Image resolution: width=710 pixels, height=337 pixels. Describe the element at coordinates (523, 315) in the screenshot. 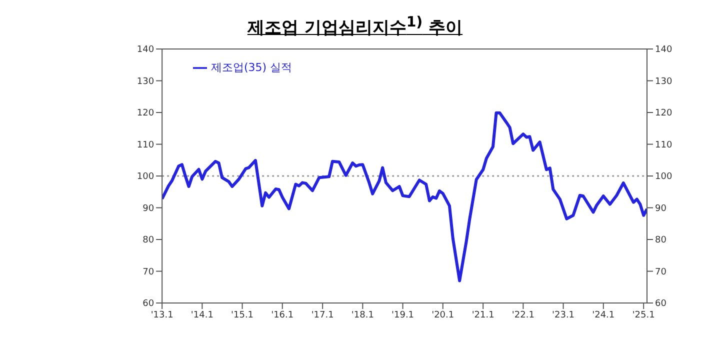

I see `x-tick-label: '22.1` at that location.